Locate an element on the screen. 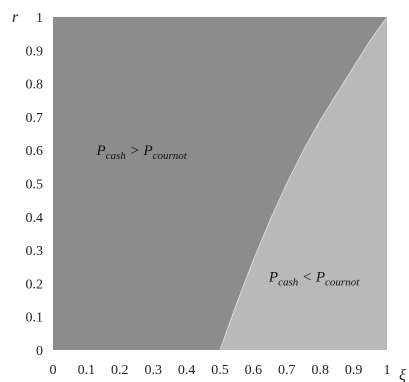 This screenshot has height=382, width=409. y-tick-label: 0.5 is located at coordinates (35, 185).